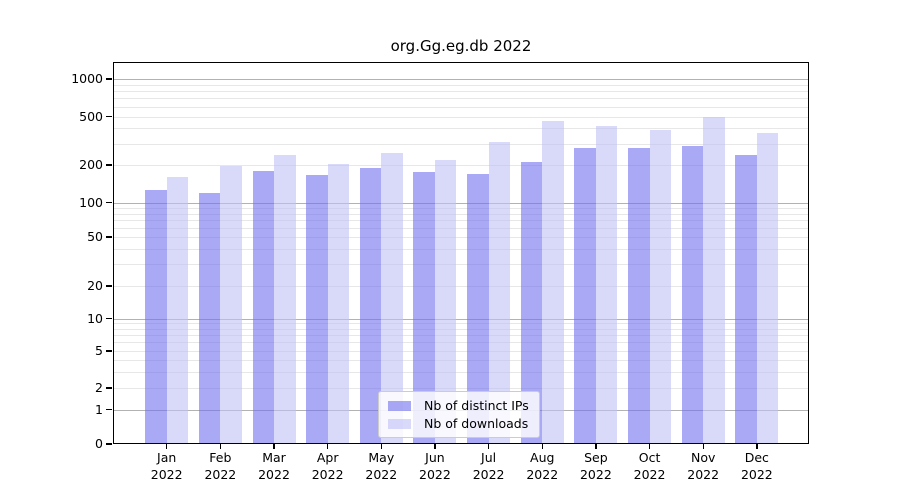  Describe the element at coordinates (91, 164) in the screenshot. I see `y-tick-label: 200` at that location.